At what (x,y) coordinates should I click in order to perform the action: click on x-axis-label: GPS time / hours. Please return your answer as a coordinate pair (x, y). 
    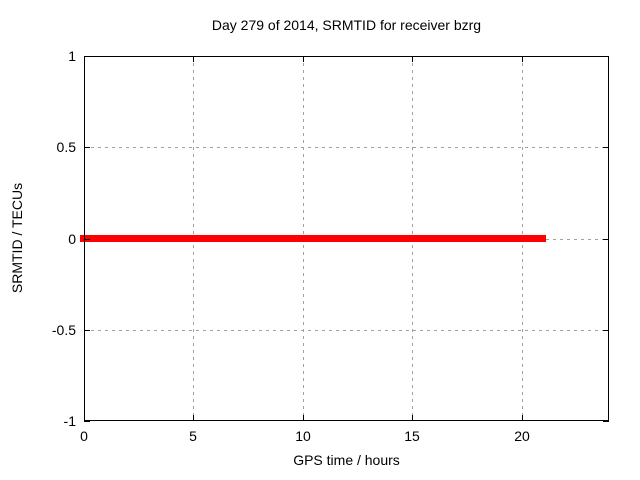
    Looking at the image, I should click on (346, 460).